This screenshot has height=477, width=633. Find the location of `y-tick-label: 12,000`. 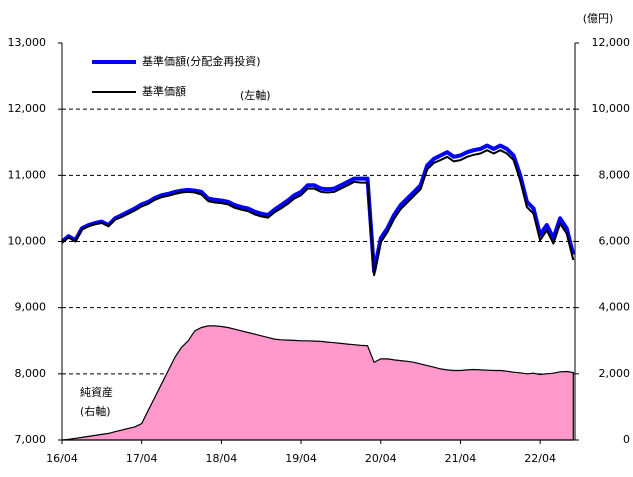

y-tick-label: 12,000 is located at coordinates (27, 108).